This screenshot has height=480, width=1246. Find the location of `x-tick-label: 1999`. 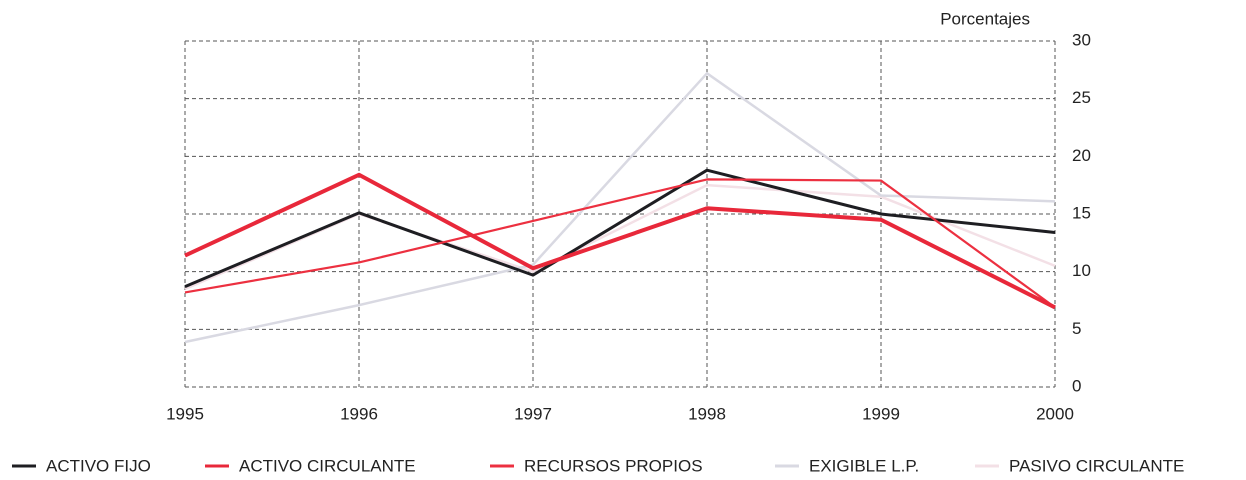

x-tick-label: 1999 is located at coordinates (881, 413).